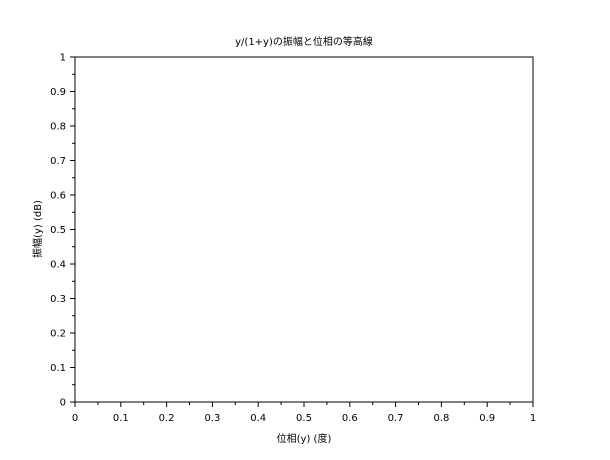 Image resolution: width=610 pixels, height=460 pixels. I want to click on y-tick-label: 0.9, so click(58, 92).